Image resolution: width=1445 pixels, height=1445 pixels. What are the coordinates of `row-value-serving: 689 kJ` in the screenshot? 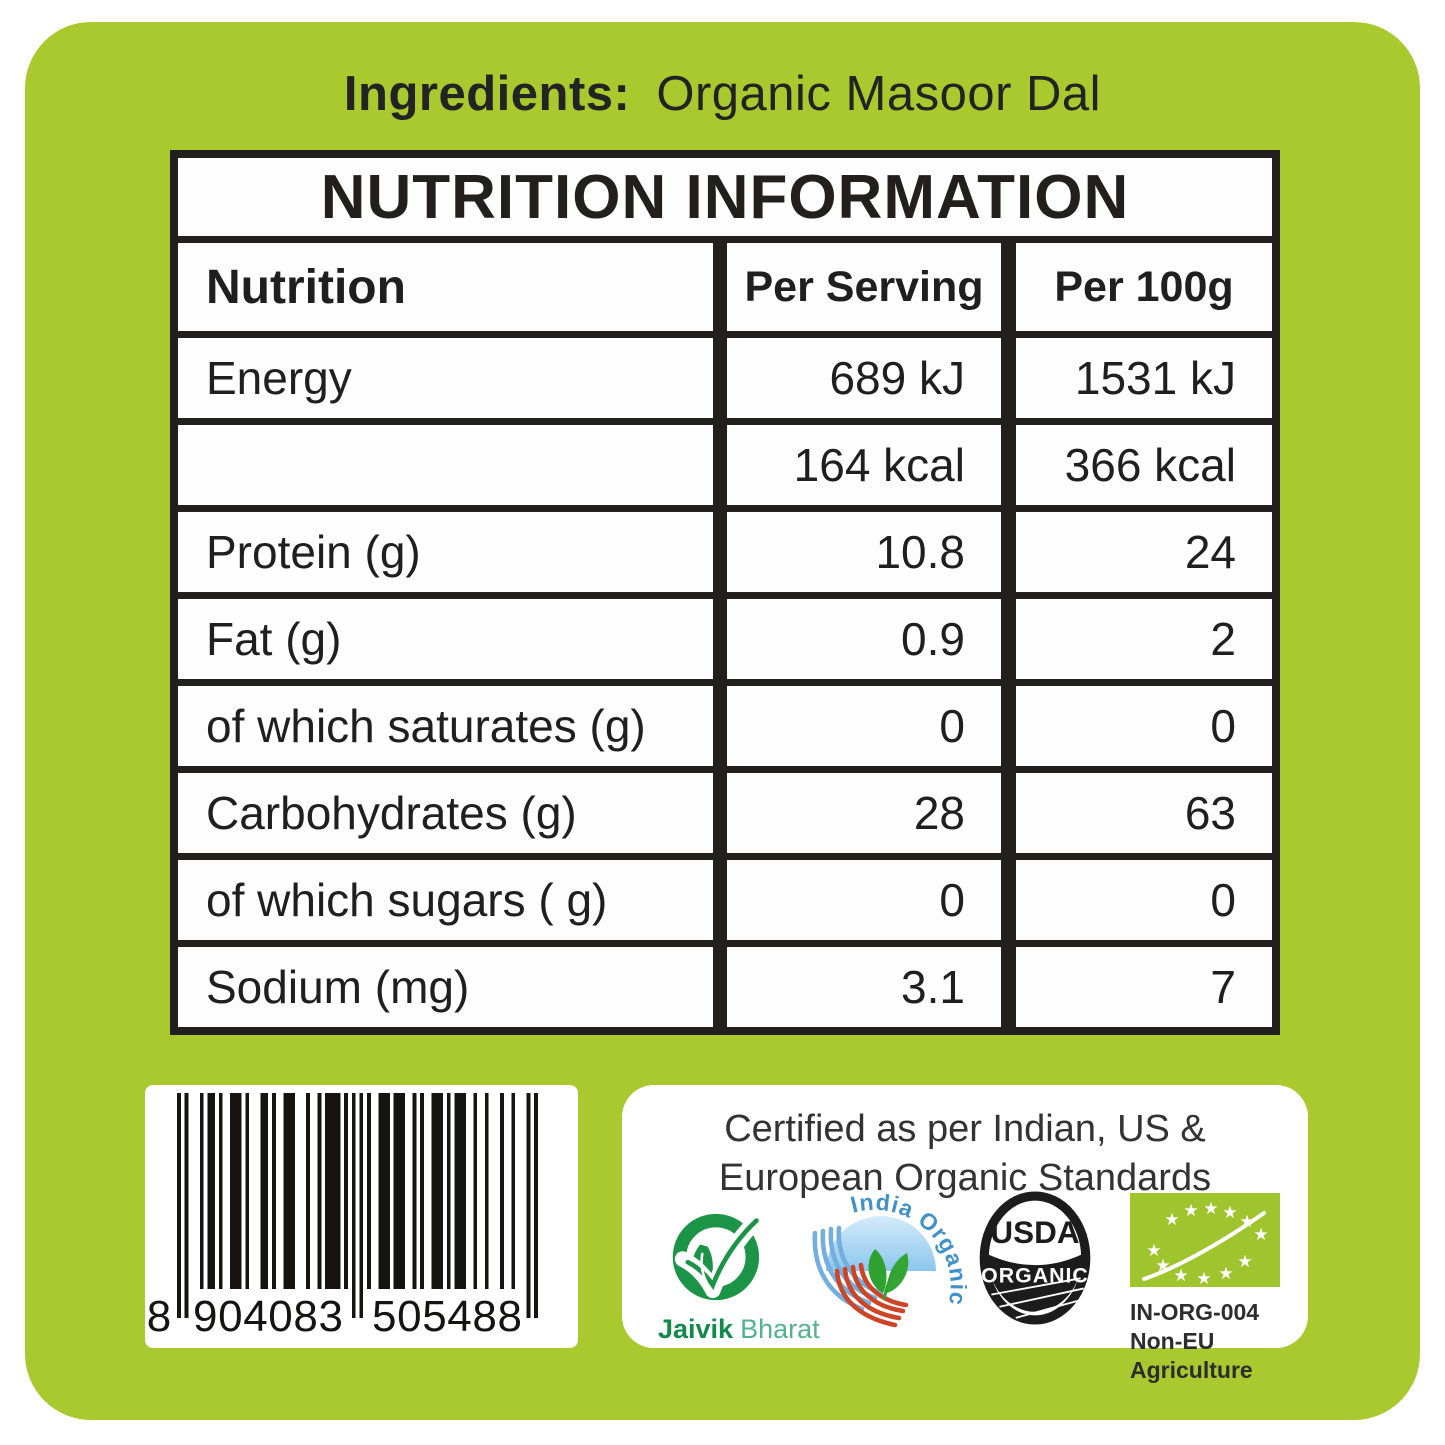 It's located at (857, 378).